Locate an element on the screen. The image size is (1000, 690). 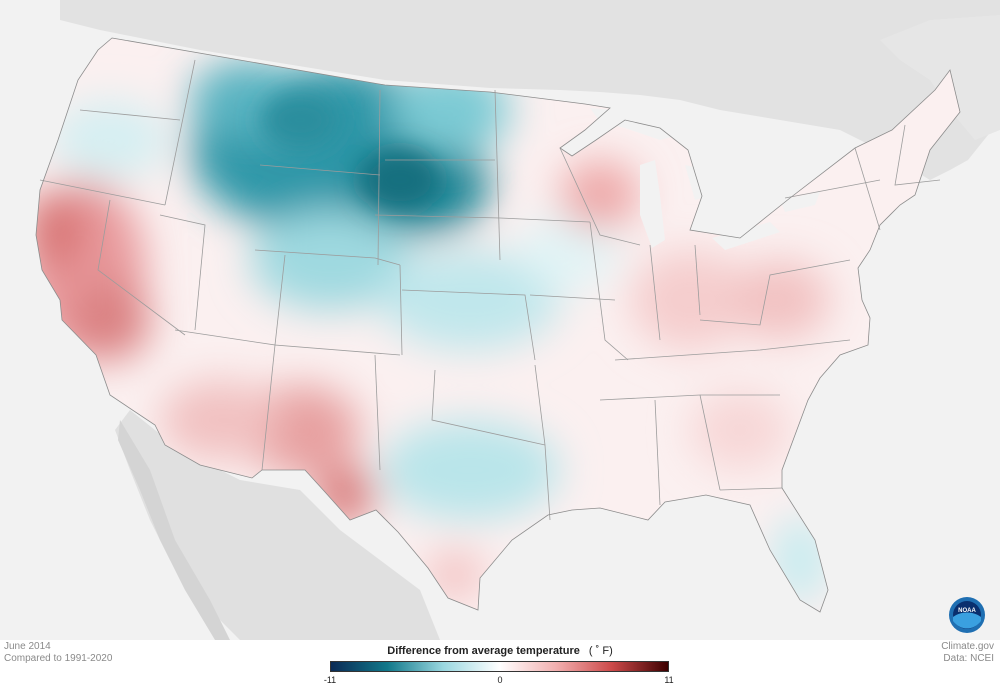
legend-tick-mid: 0 is located at coordinates (500, 680).